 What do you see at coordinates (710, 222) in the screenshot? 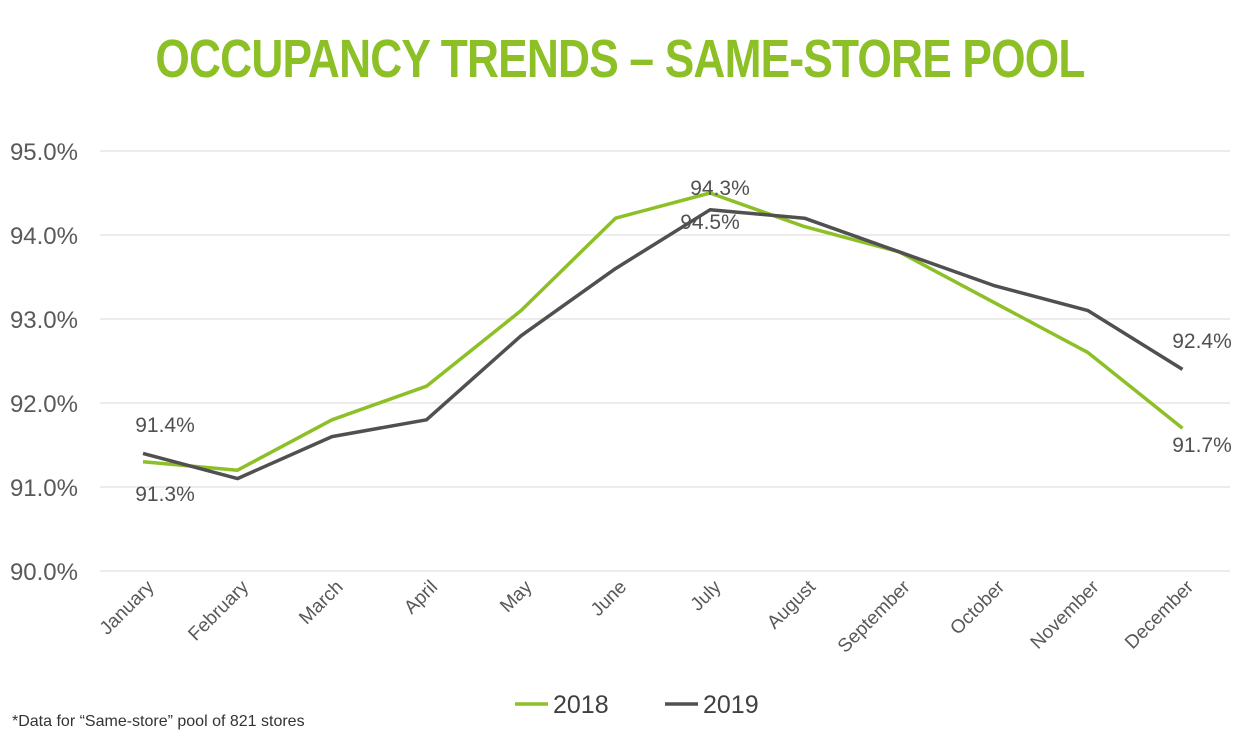
I see `data-label: 94.5%` at bounding box center [710, 222].